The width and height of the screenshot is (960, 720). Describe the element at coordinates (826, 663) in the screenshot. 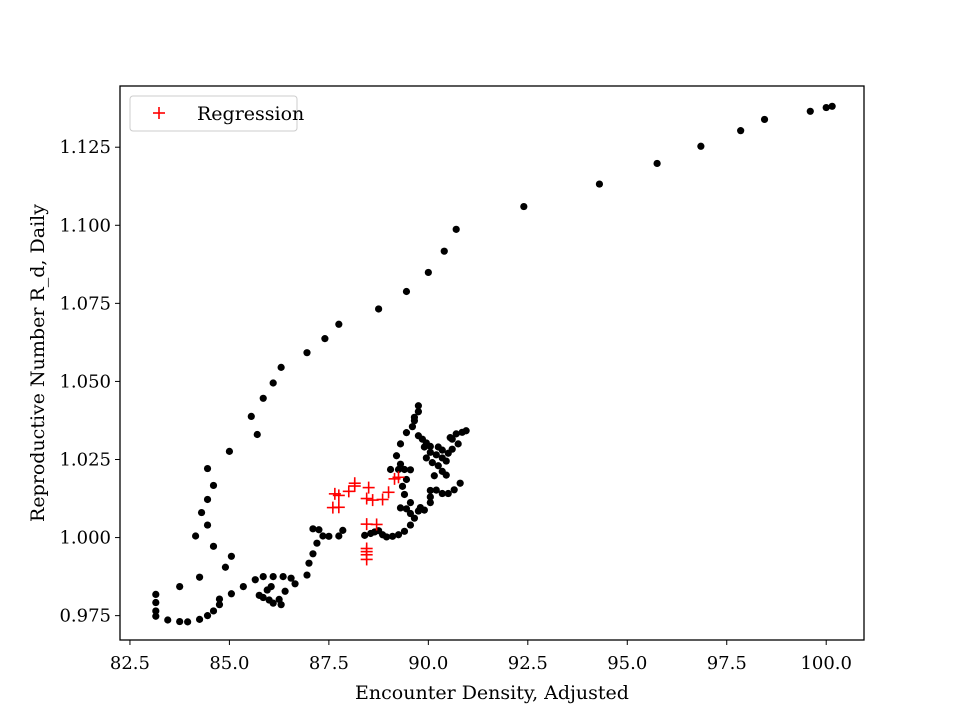

I see `x-tick-label: 100.0` at that location.